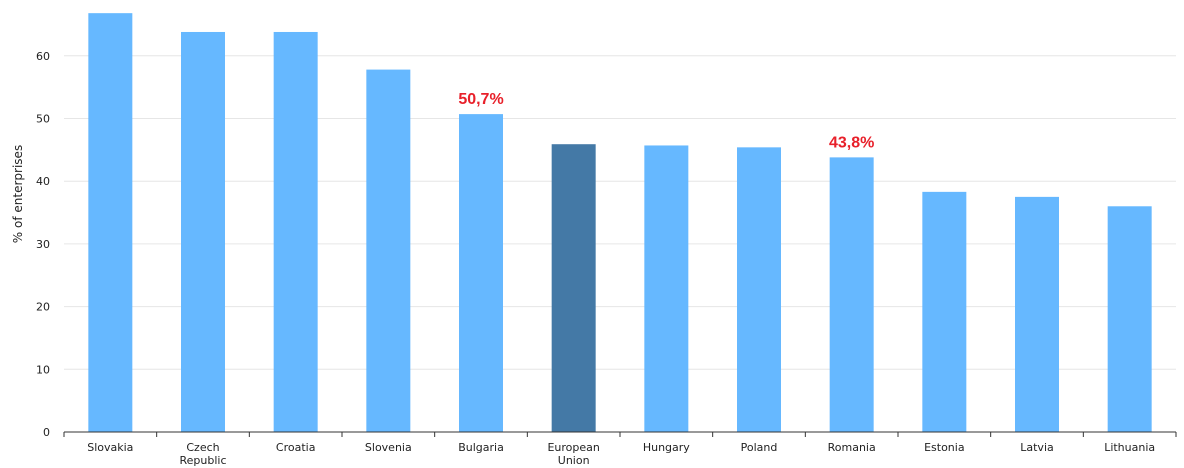 Image resolution: width=1184 pixels, height=468 pixels. What do you see at coordinates (388, 251) in the screenshot?
I see `bar-slovenia` at bounding box center [388, 251].